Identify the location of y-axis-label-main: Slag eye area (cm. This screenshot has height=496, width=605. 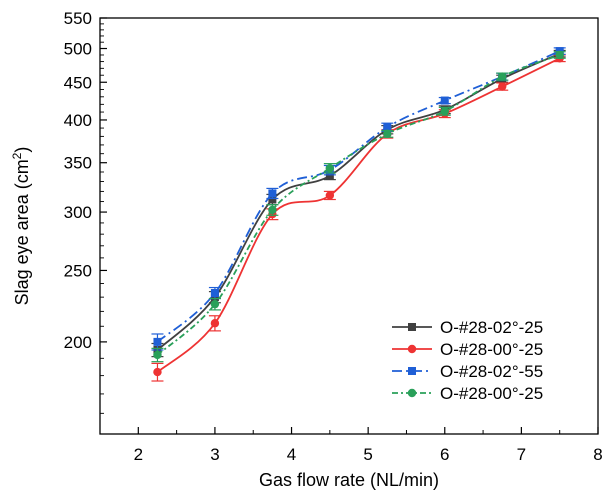
(22, 232).